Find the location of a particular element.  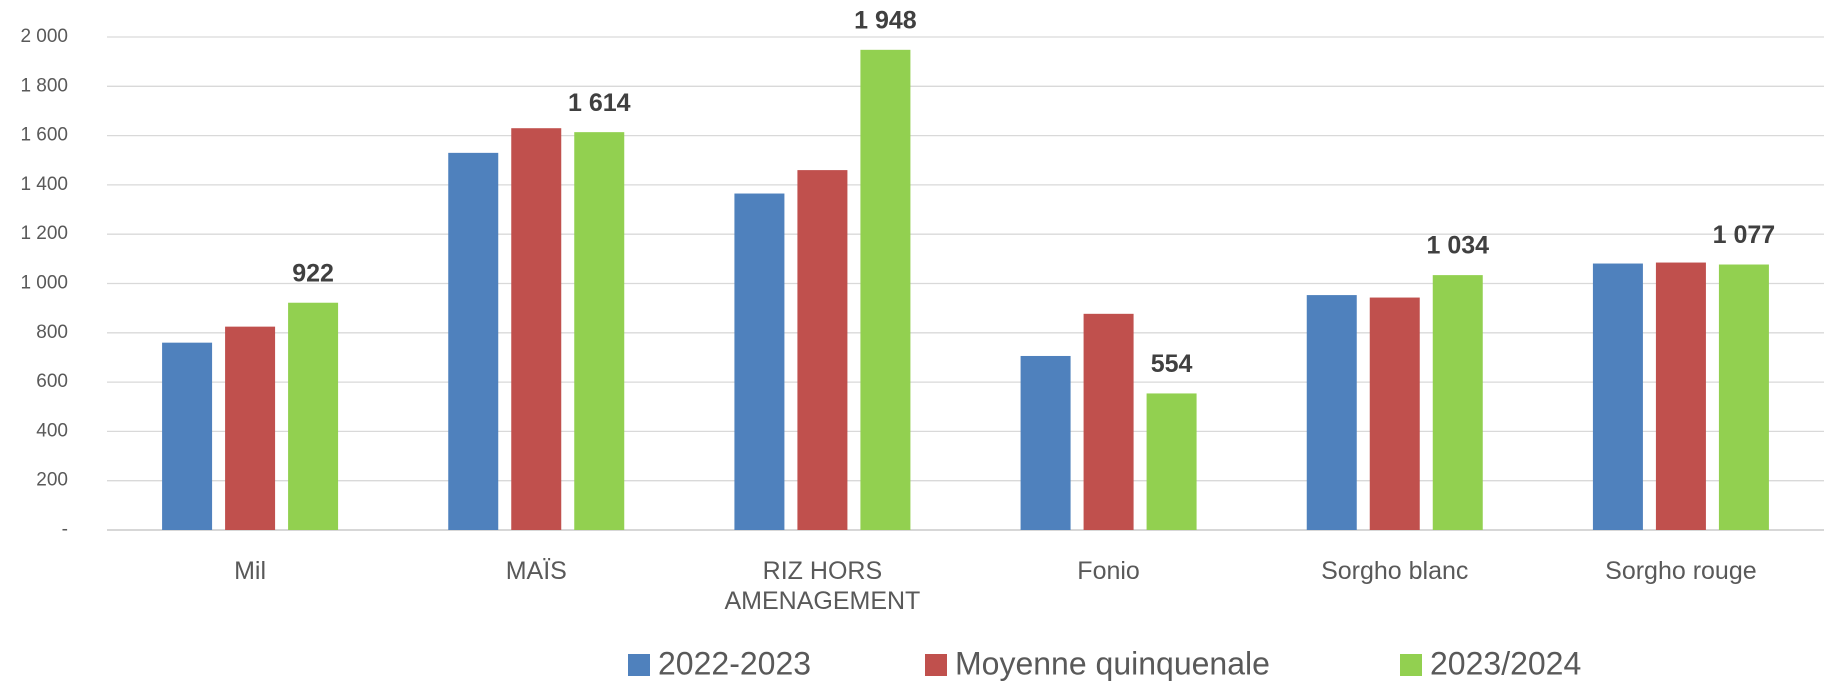

y-tick-label: 1 600 is located at coordinates (44, 135).